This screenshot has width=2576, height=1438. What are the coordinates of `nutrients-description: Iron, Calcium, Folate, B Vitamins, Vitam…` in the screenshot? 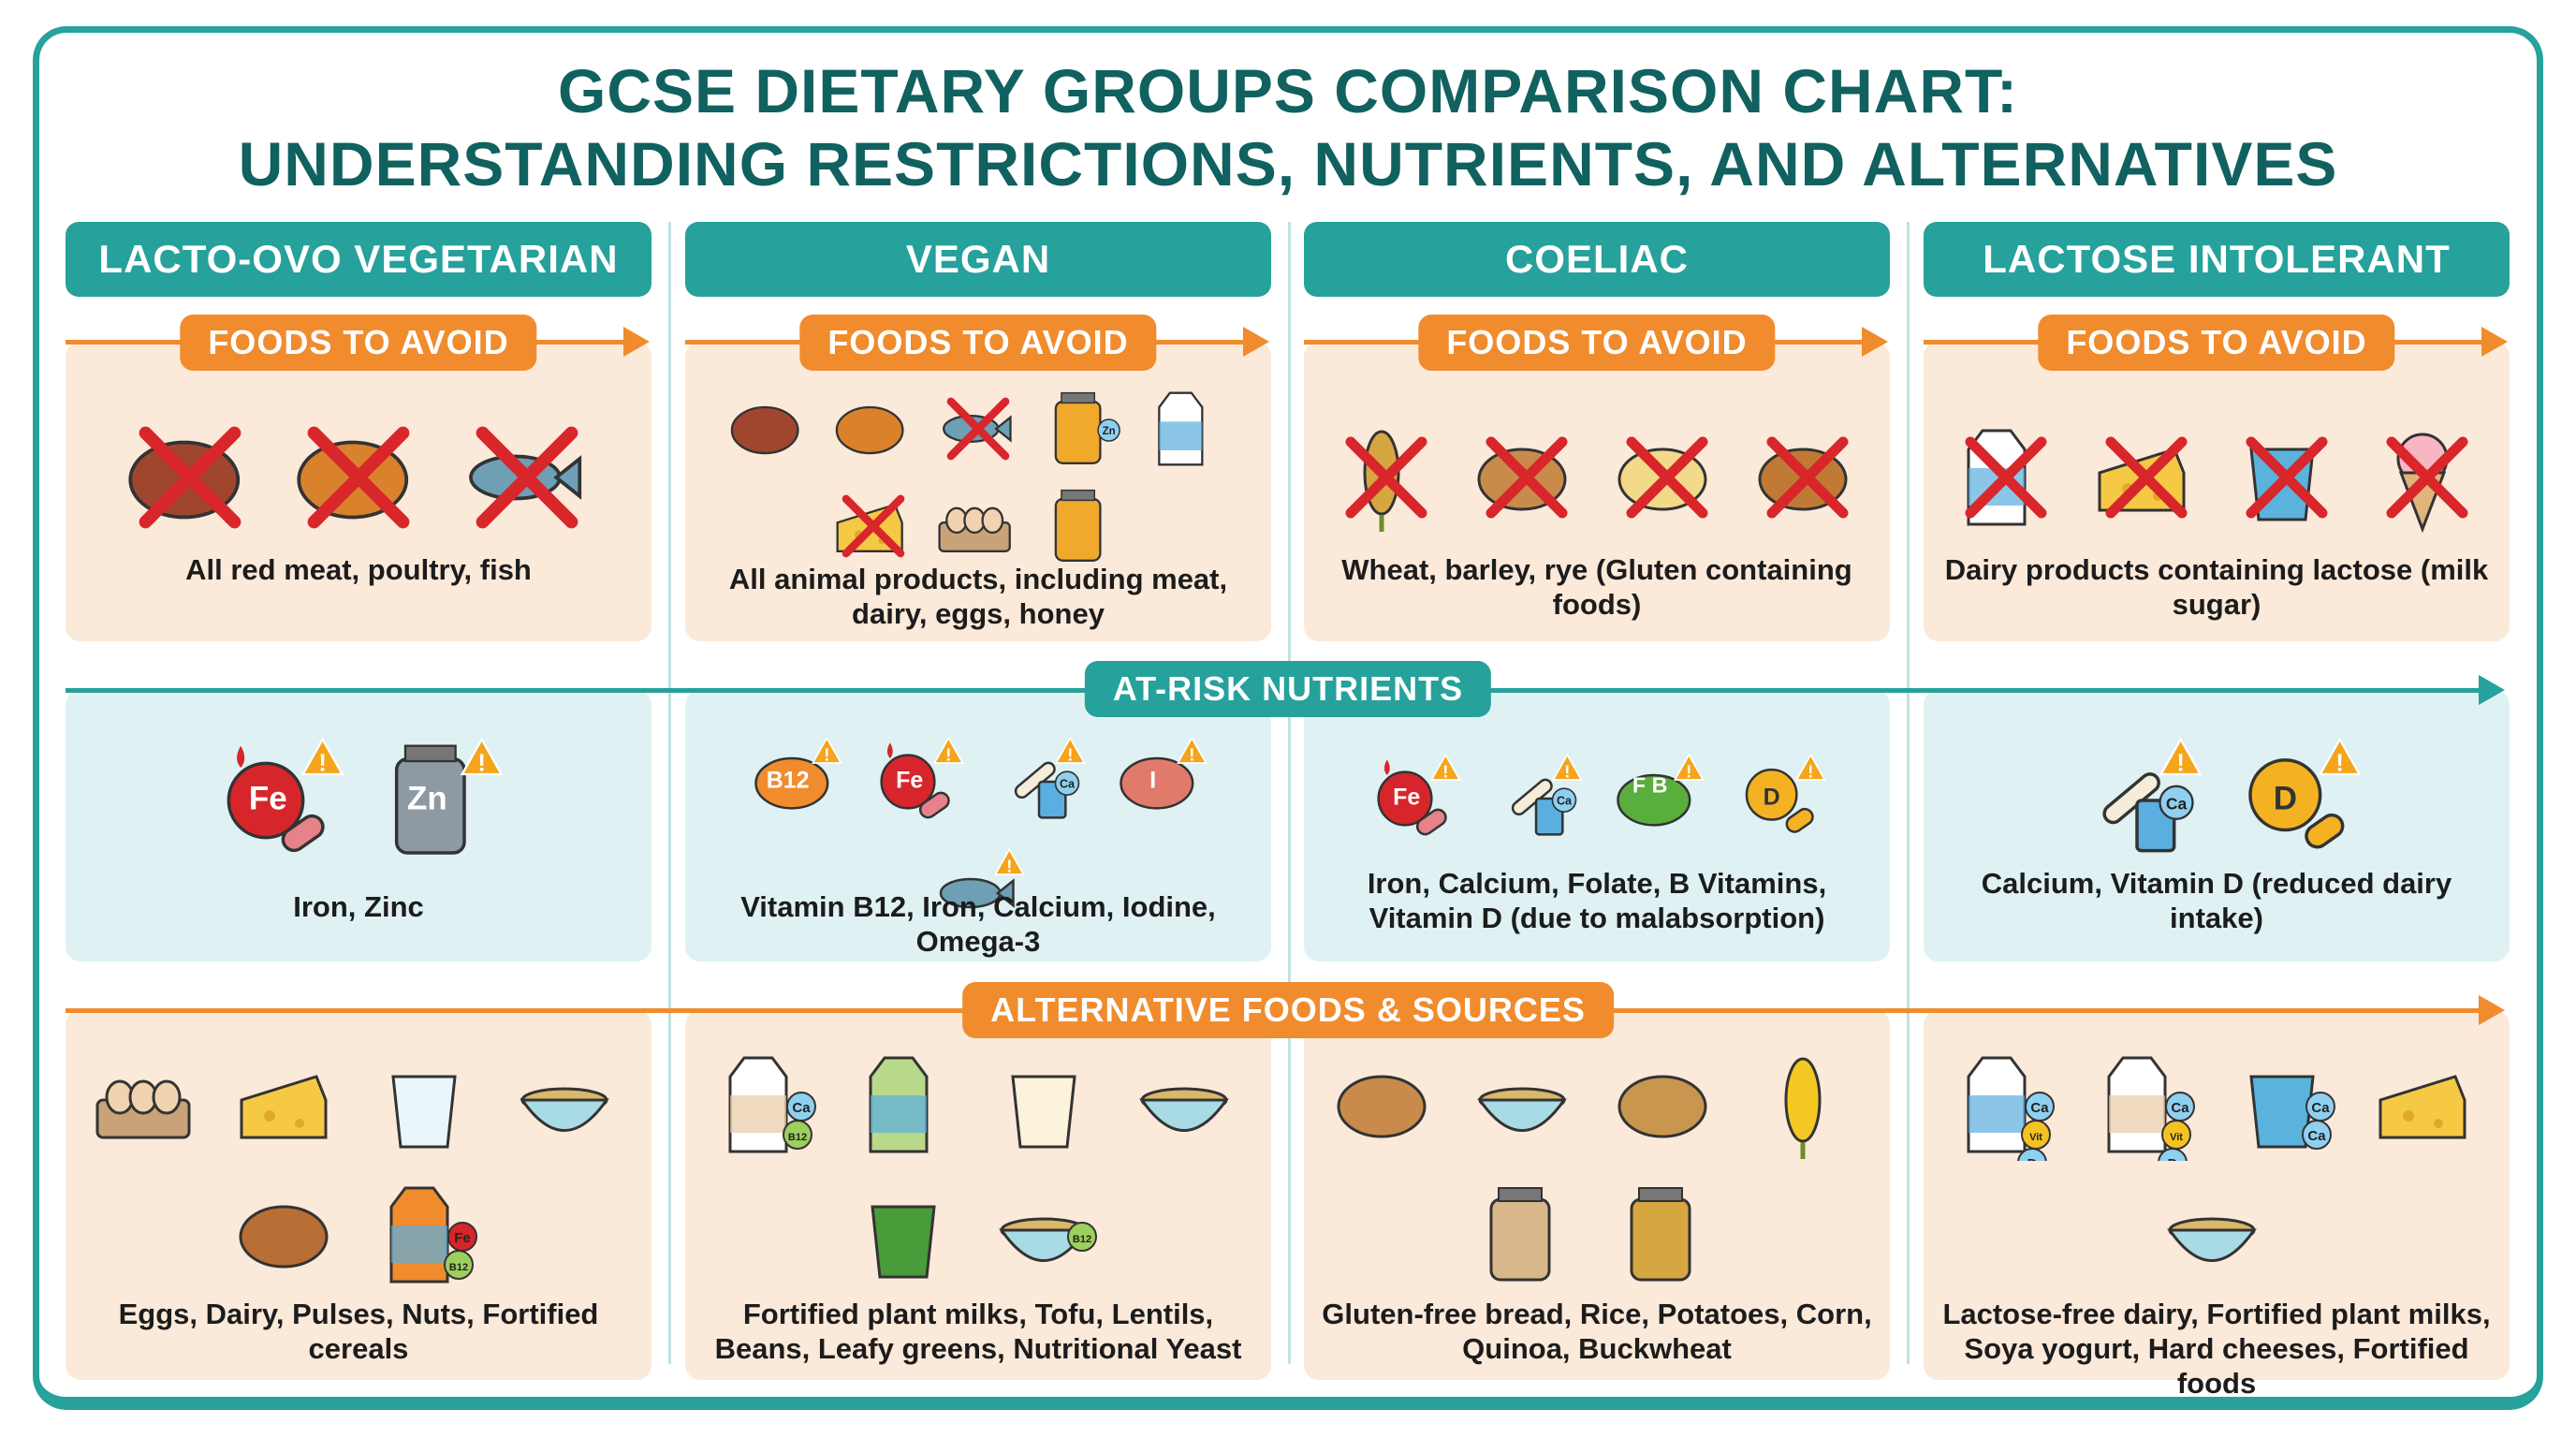 It's located at (1597, 900).